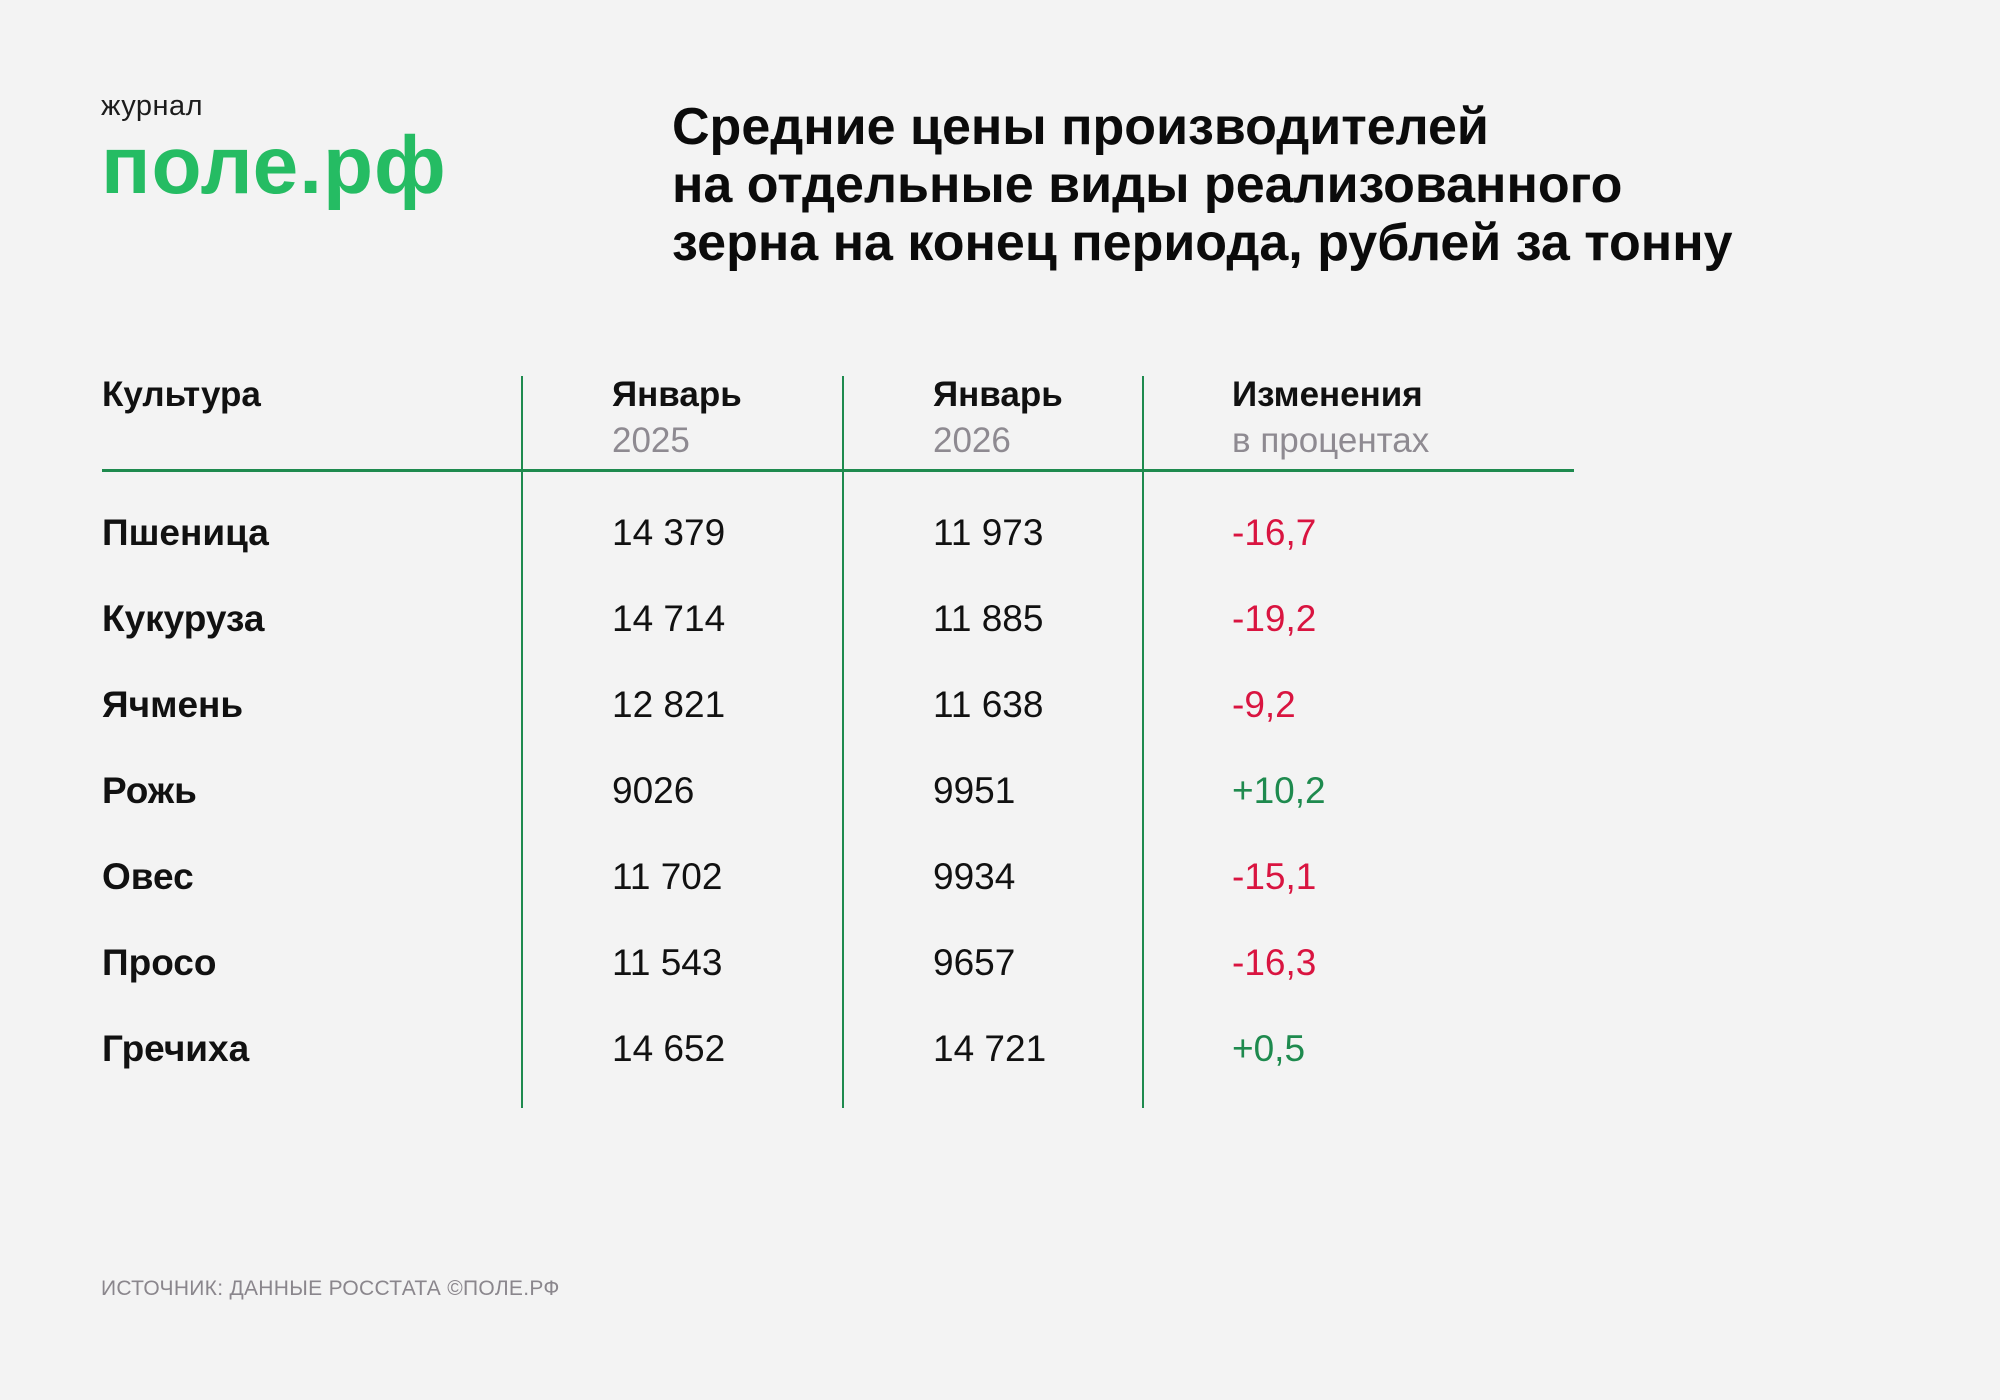 The image size is (2000, 1400). I want to click on price-jan2025: 14 652, so click(669, 1048).